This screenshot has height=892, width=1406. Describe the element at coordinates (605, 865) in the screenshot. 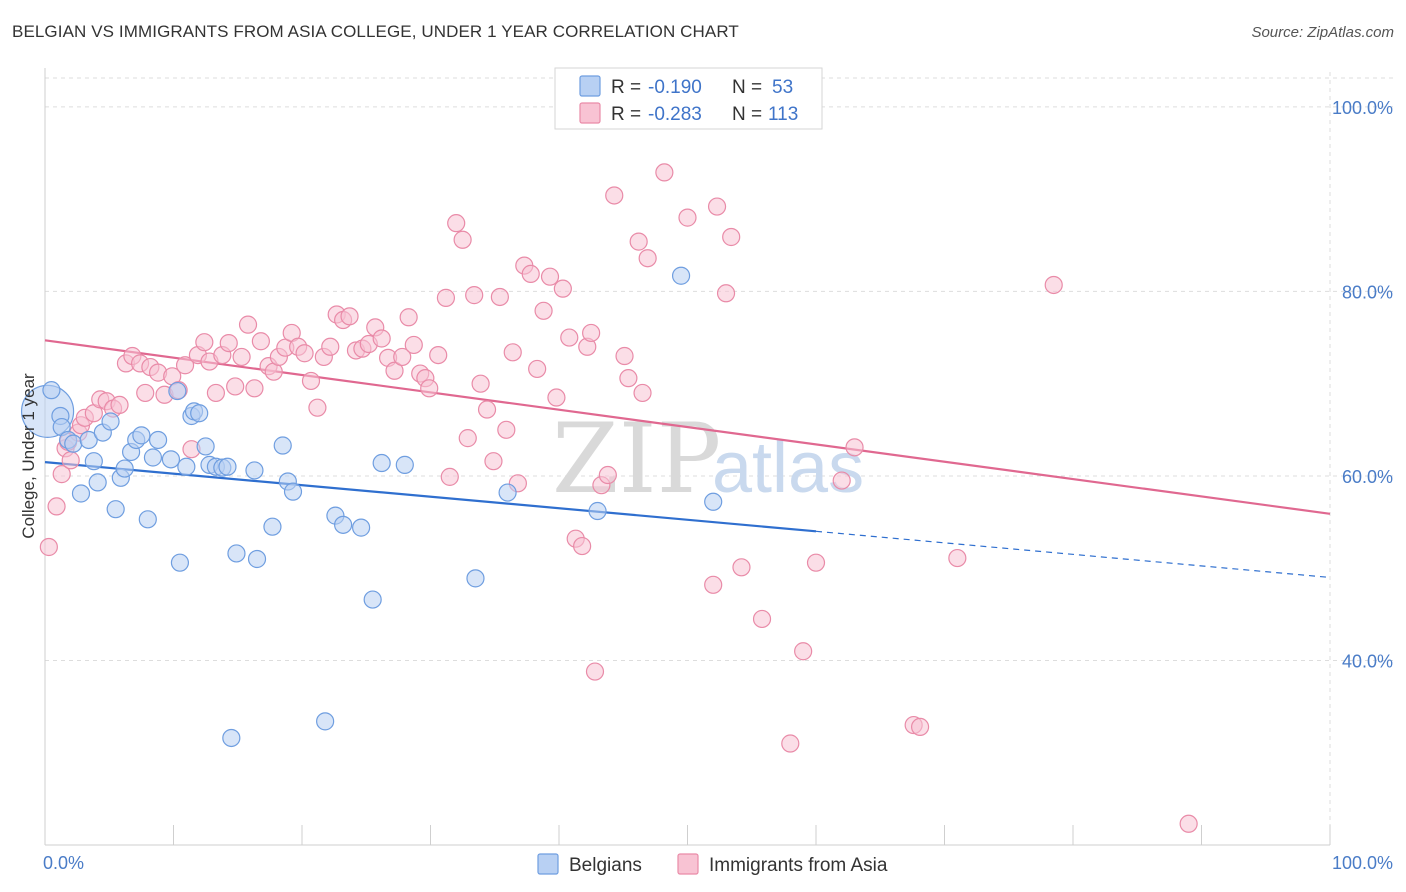

I see `bottom-legend-label-belgians: Belgians` at that location.